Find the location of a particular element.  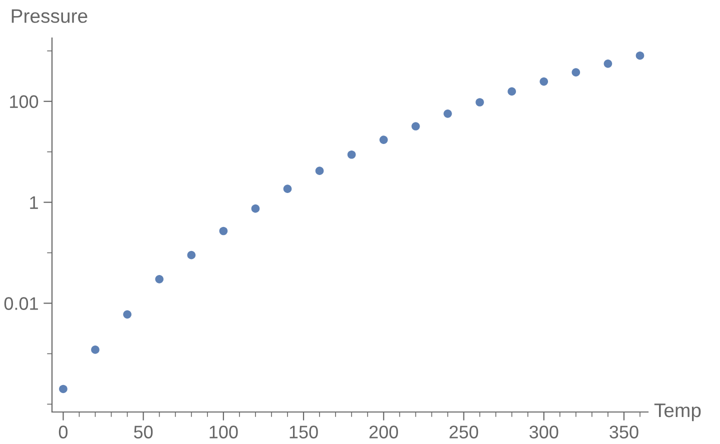

x-tick-label: 150 is located at coordinates (304, 432).